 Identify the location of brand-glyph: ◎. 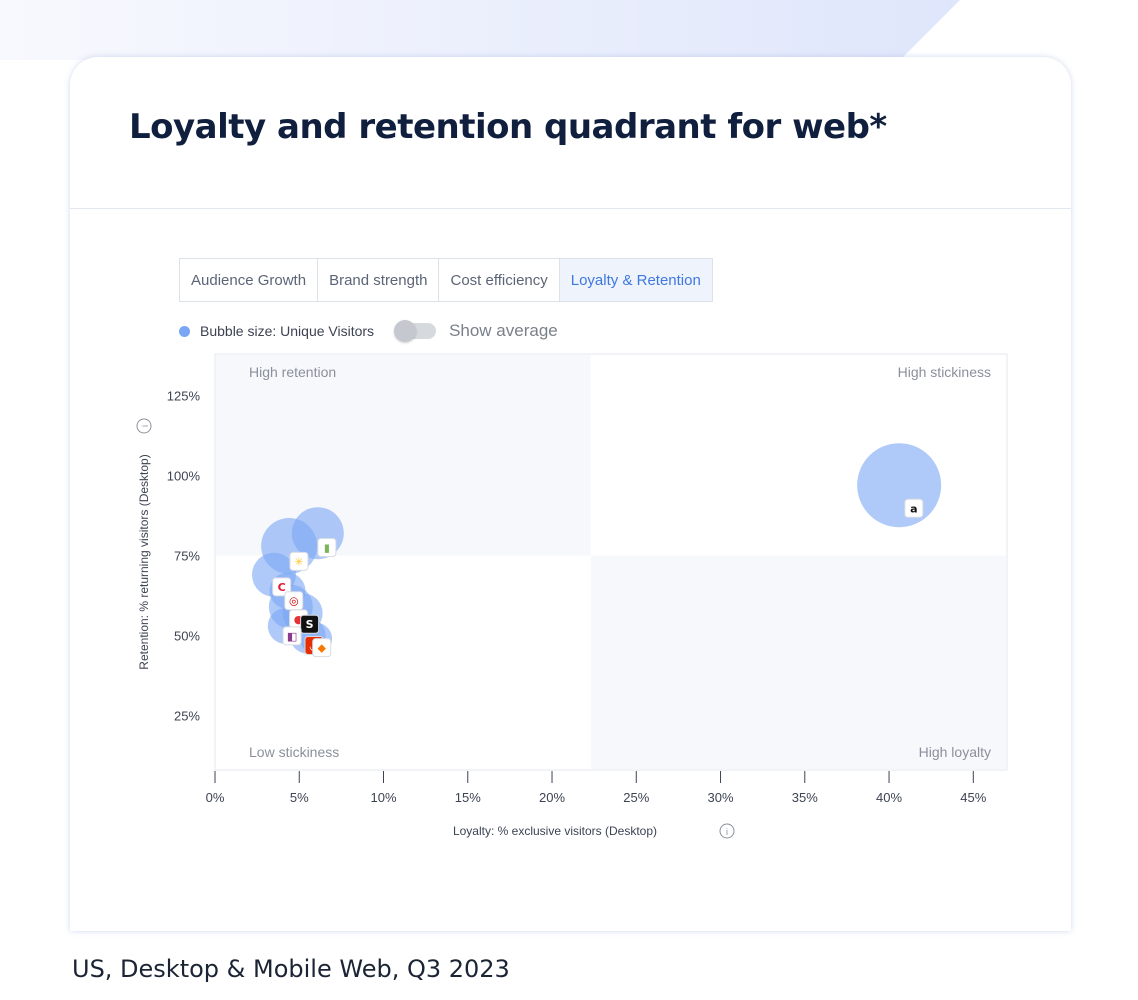
(294, 601).